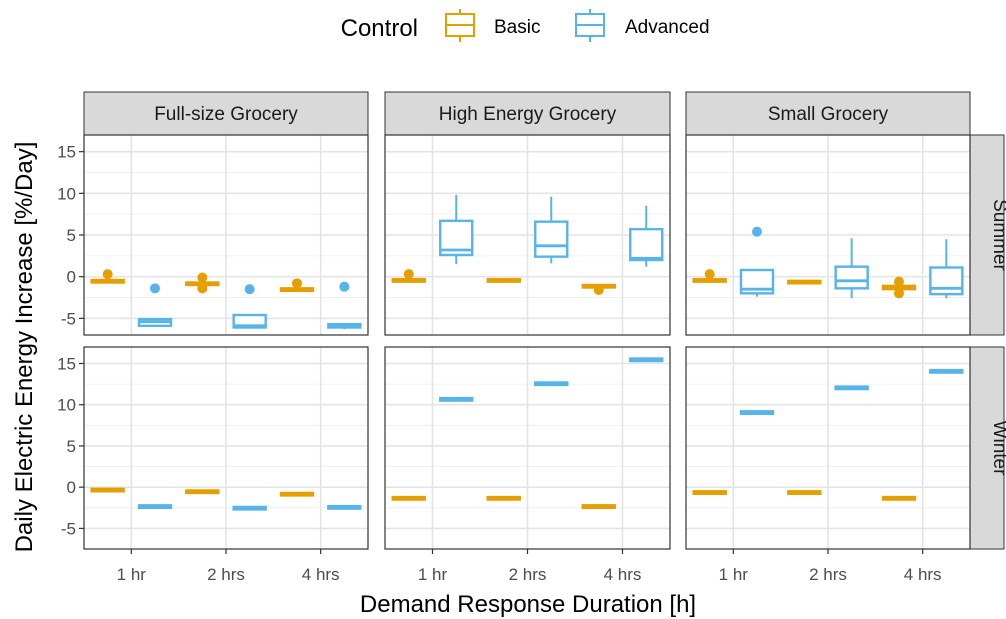 The width and height of the screenshot is (1006, 619). What do you see at coordinates (667, 27) in the screenshot?
I see `legend-label-advanced: Advanced` at bounding box center [667, 27].